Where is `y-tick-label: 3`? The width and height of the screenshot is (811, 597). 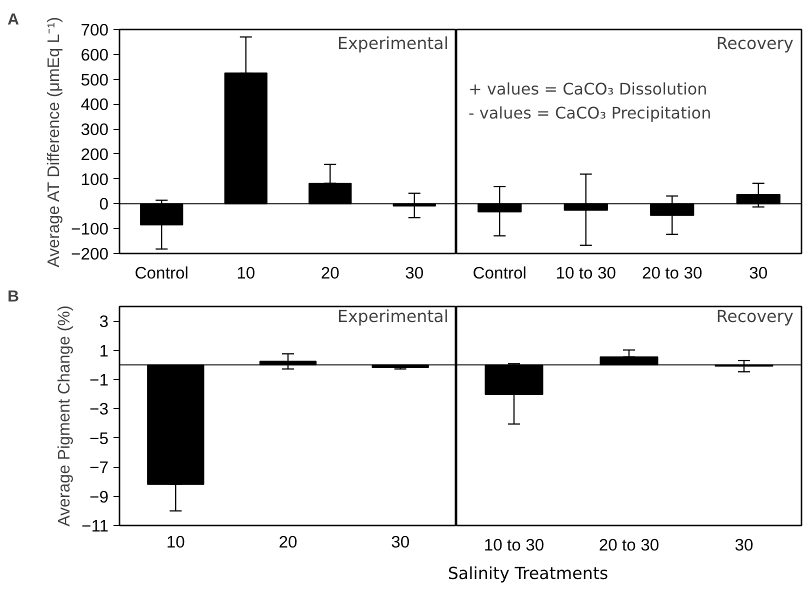 y-tick-label: 3 is located at coordinates (103, 322).